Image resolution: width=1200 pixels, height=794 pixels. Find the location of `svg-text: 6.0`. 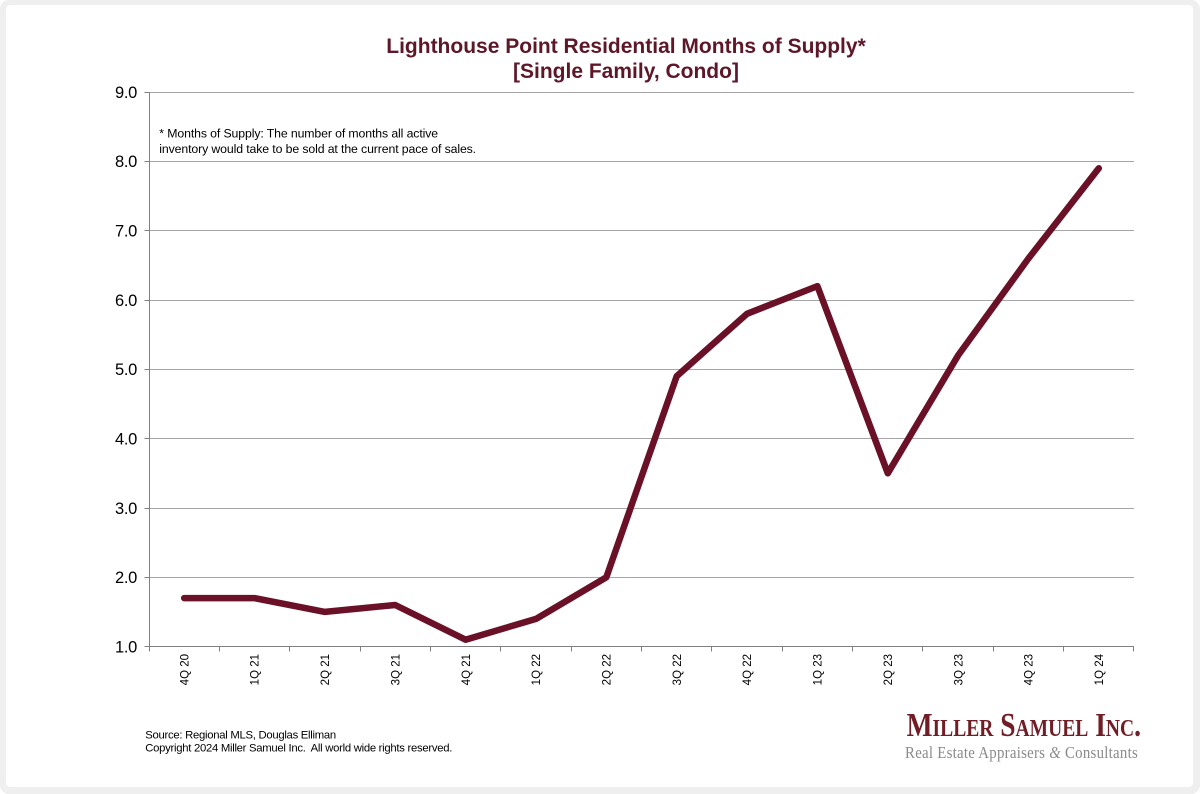

svg-text: 6.0 is located at coordinates (126, 301).